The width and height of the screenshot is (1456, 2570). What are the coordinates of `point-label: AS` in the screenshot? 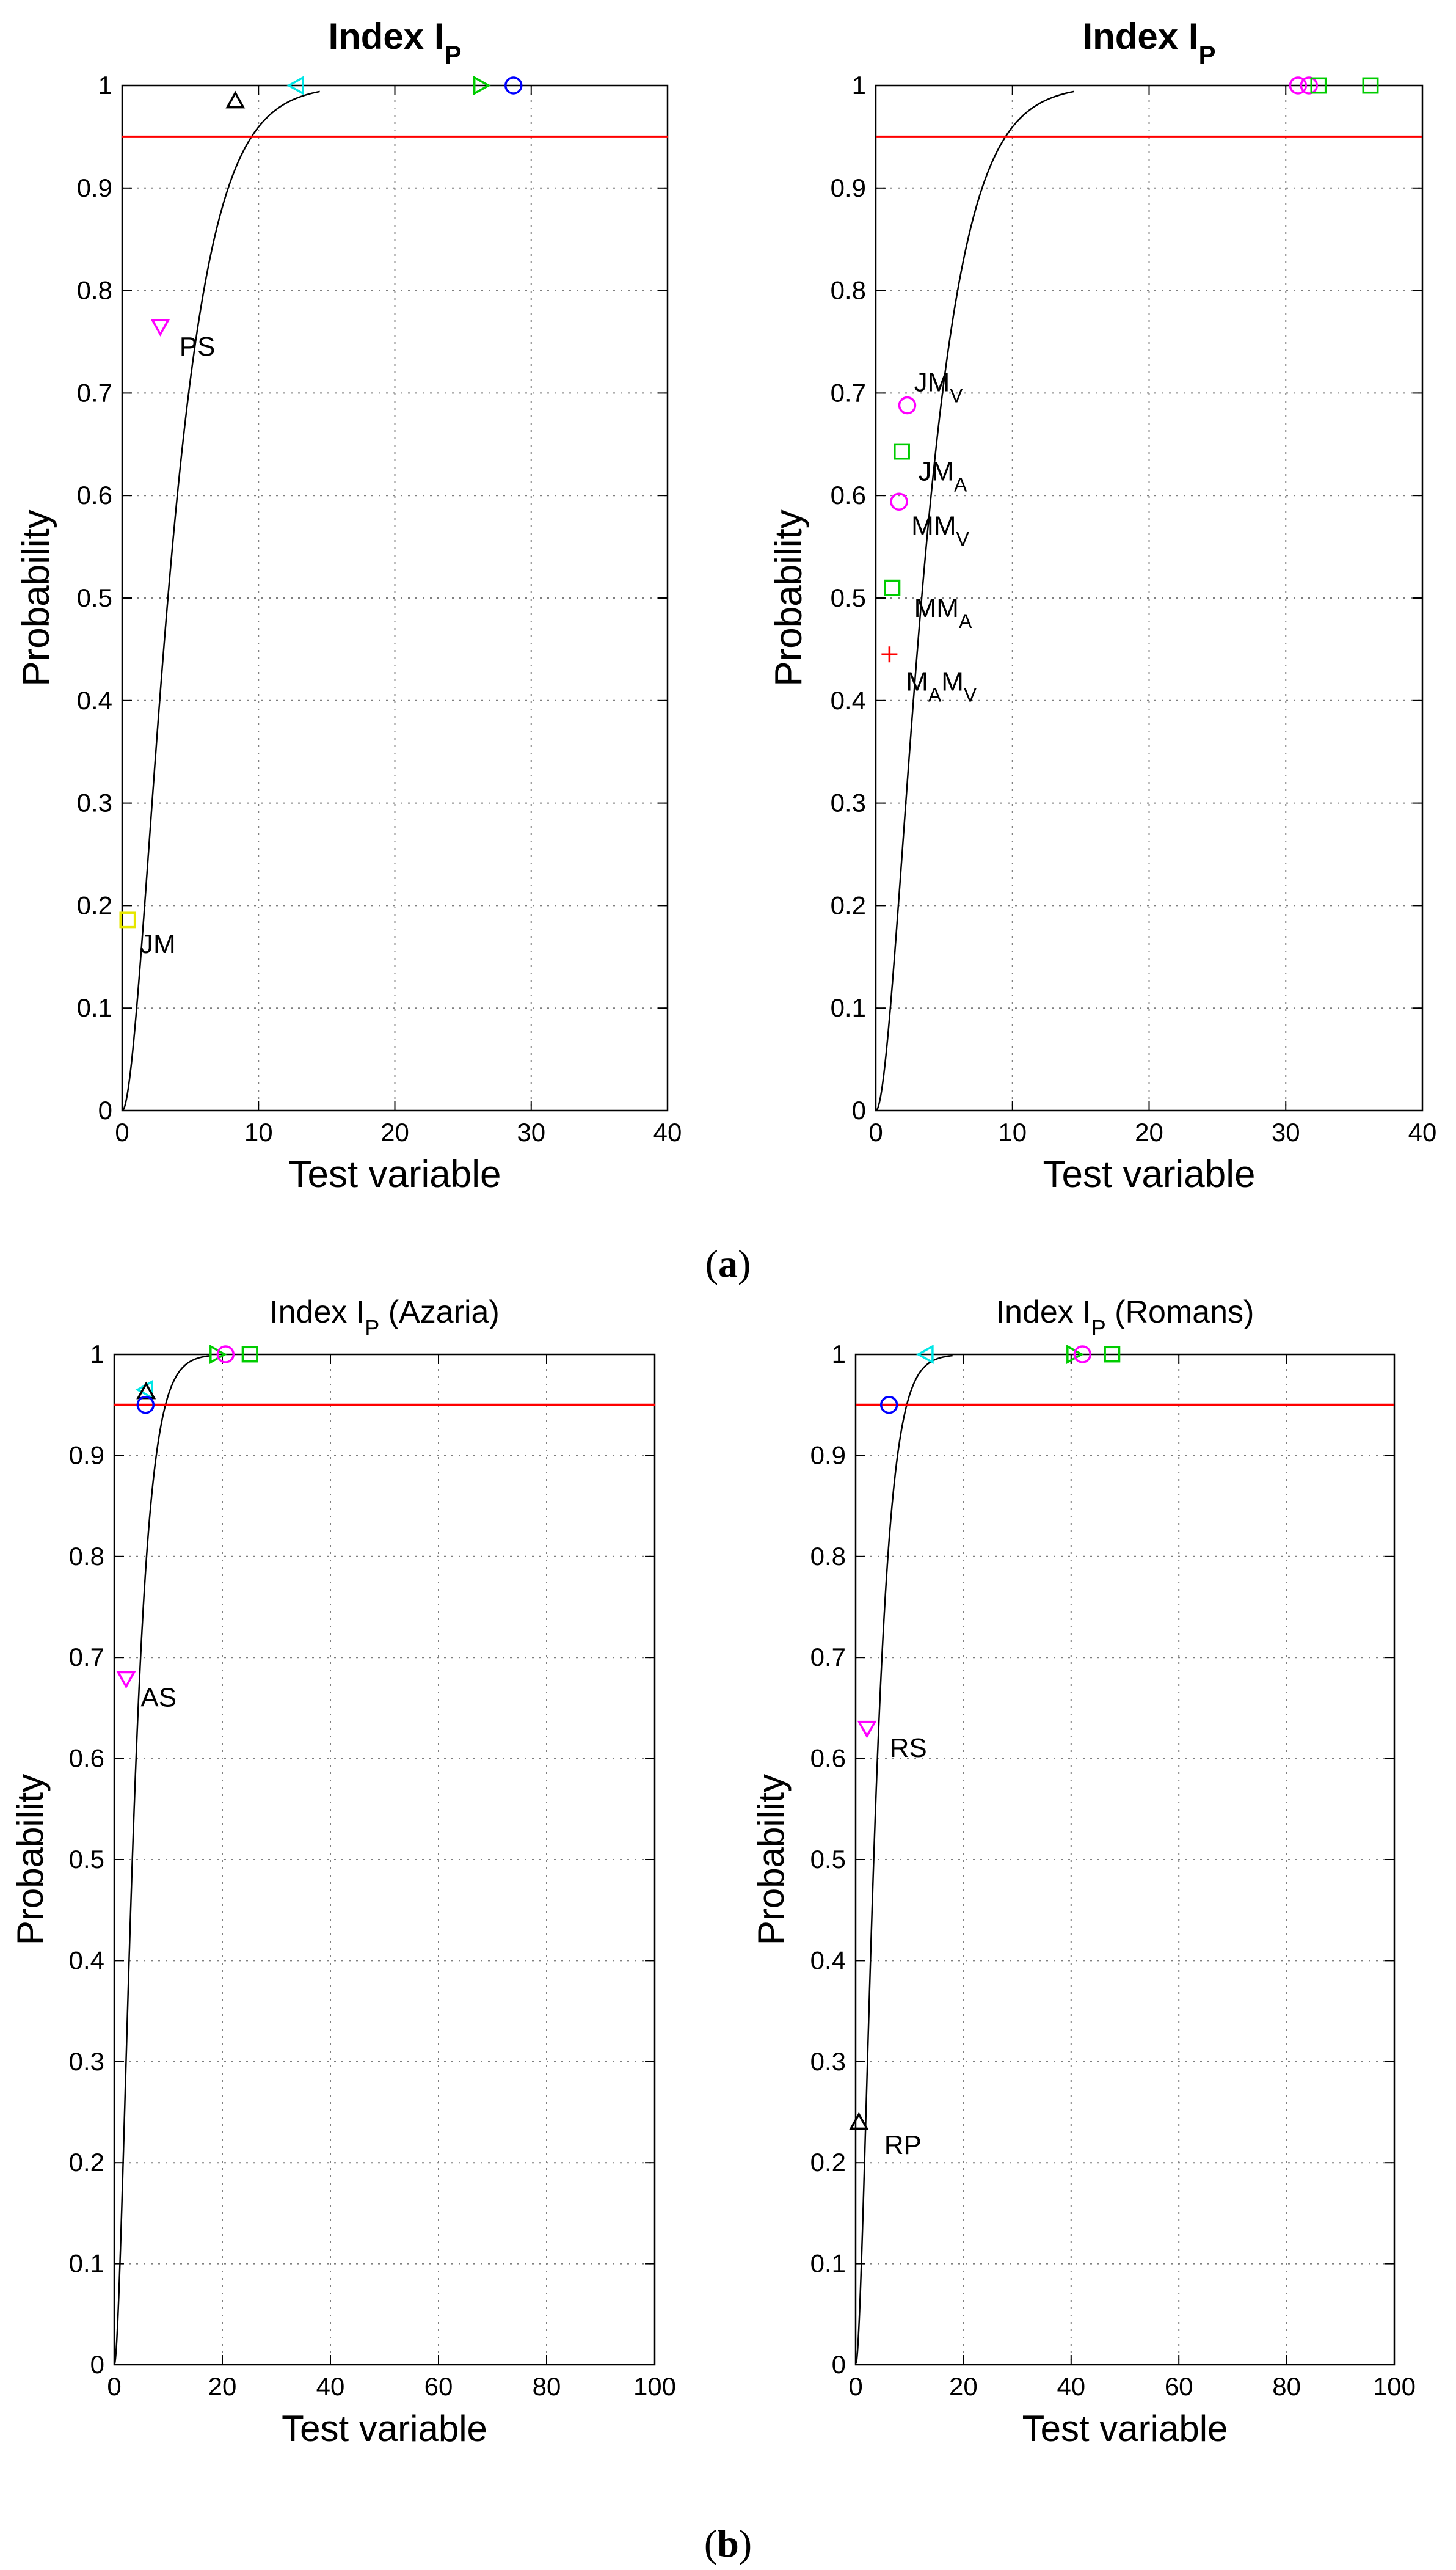 It's located at (159, 1697).